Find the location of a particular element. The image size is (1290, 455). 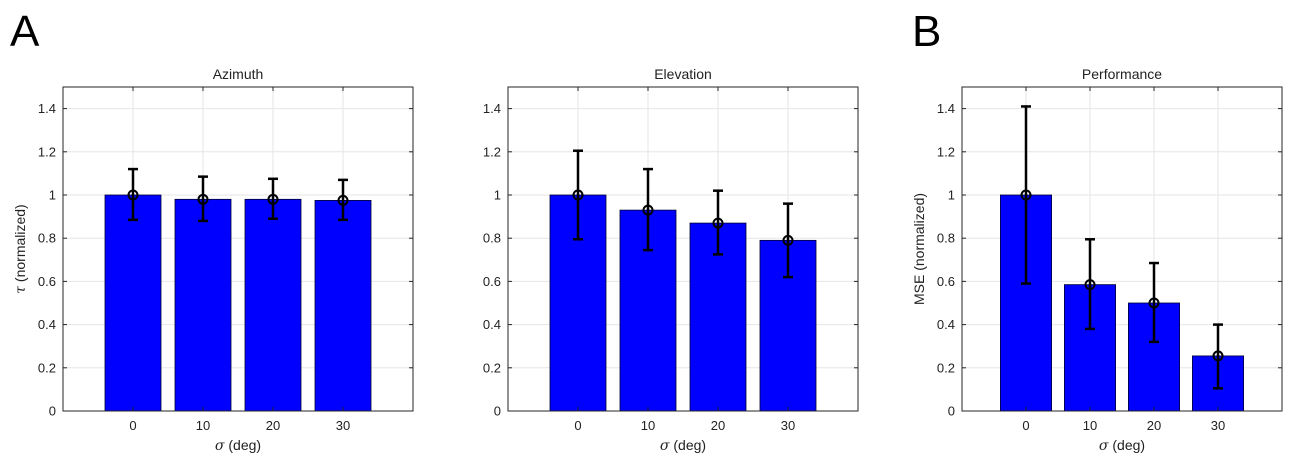

panel-label-b: B is located at coordinates (927, 31).